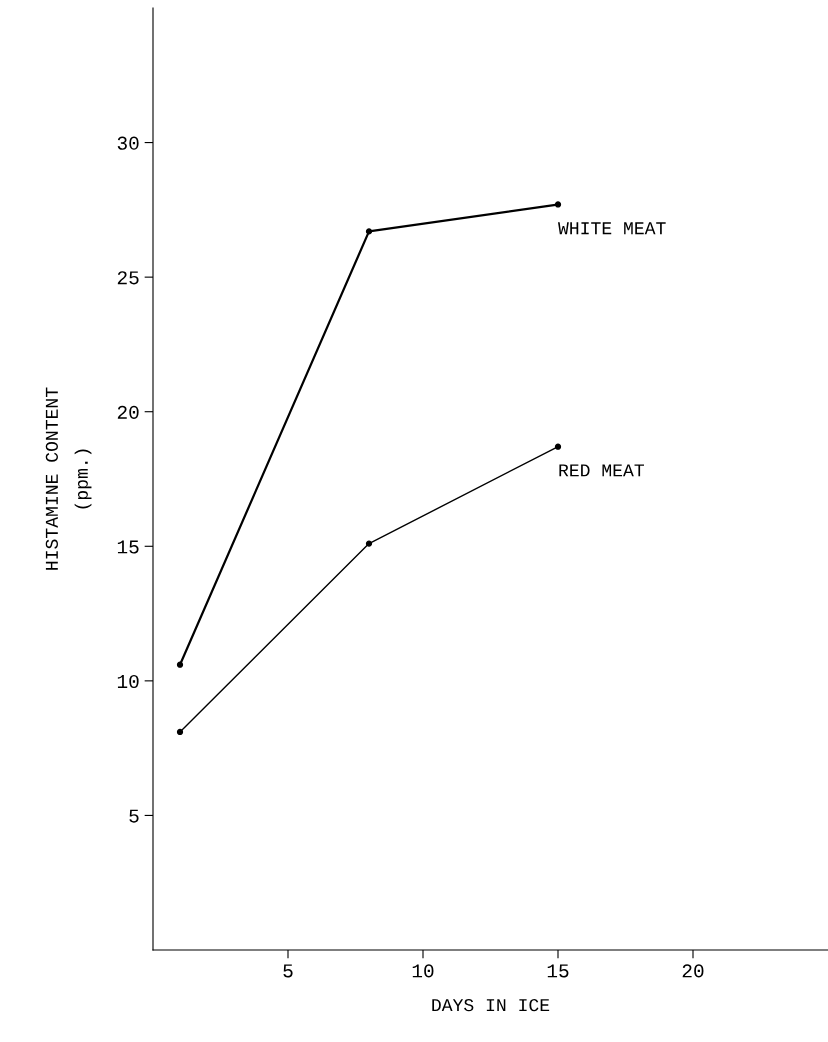 This screenshot has height=1042, width=828. Describe the element at coordinates (693, 971) in the screenshot. I see `x-tick-label: 20` at that location.